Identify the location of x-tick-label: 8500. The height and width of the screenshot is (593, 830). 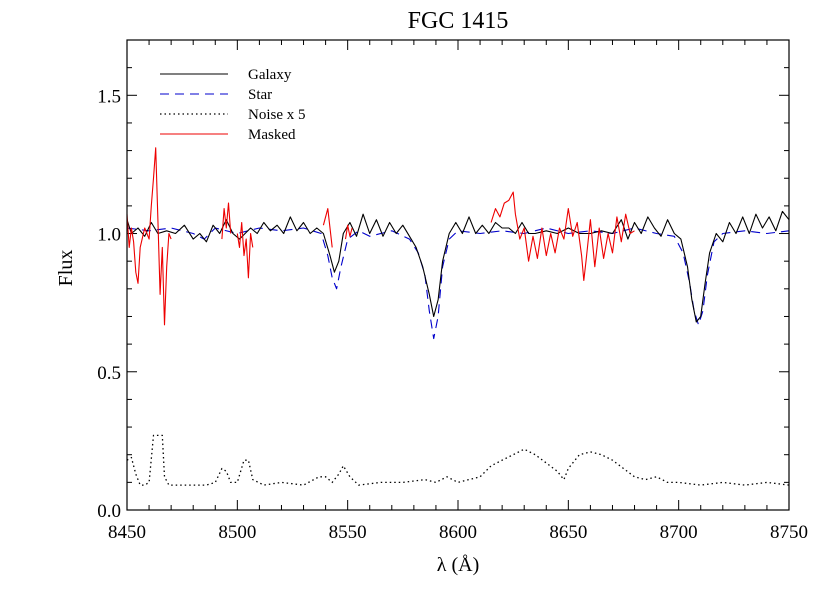
(237, 532).